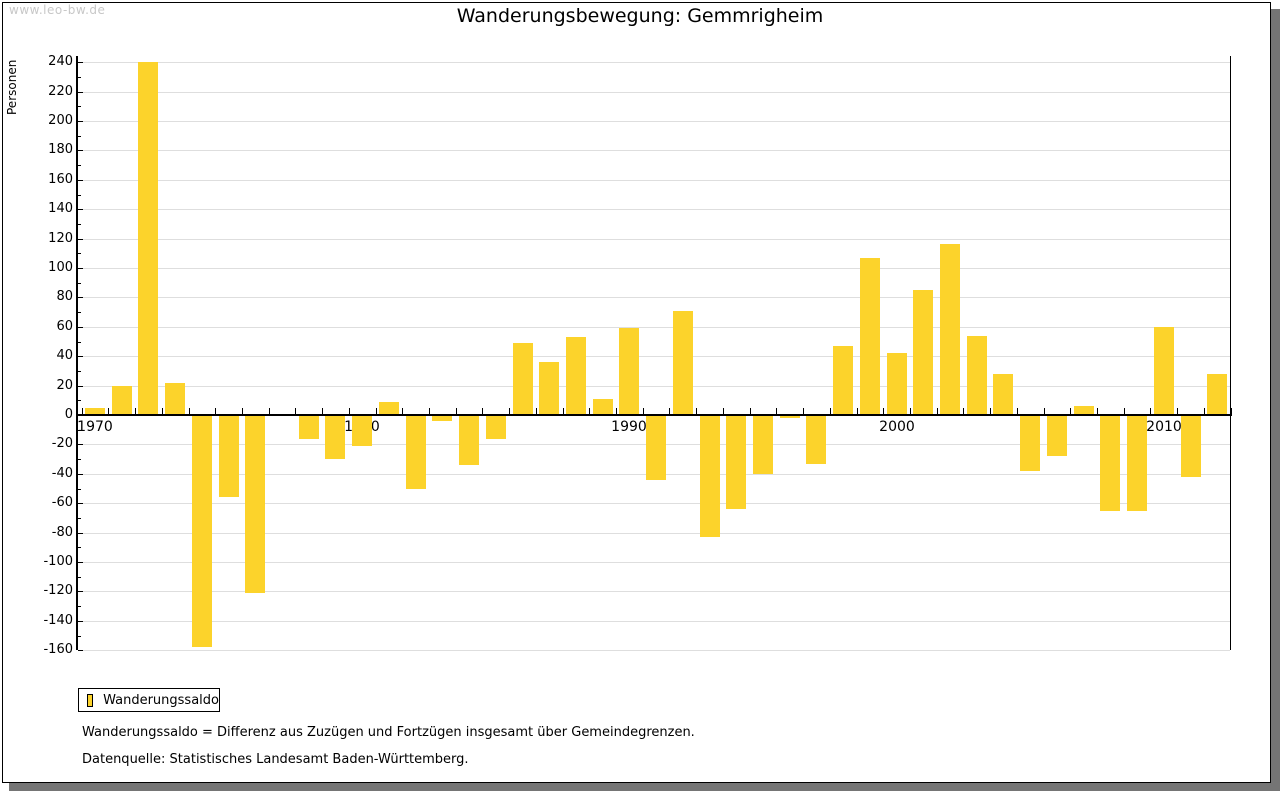 This screenshot has width=1280, height=791. Describe the element at coordinates (496, 427) in the screenshot. I see `bar-1985` at that location.